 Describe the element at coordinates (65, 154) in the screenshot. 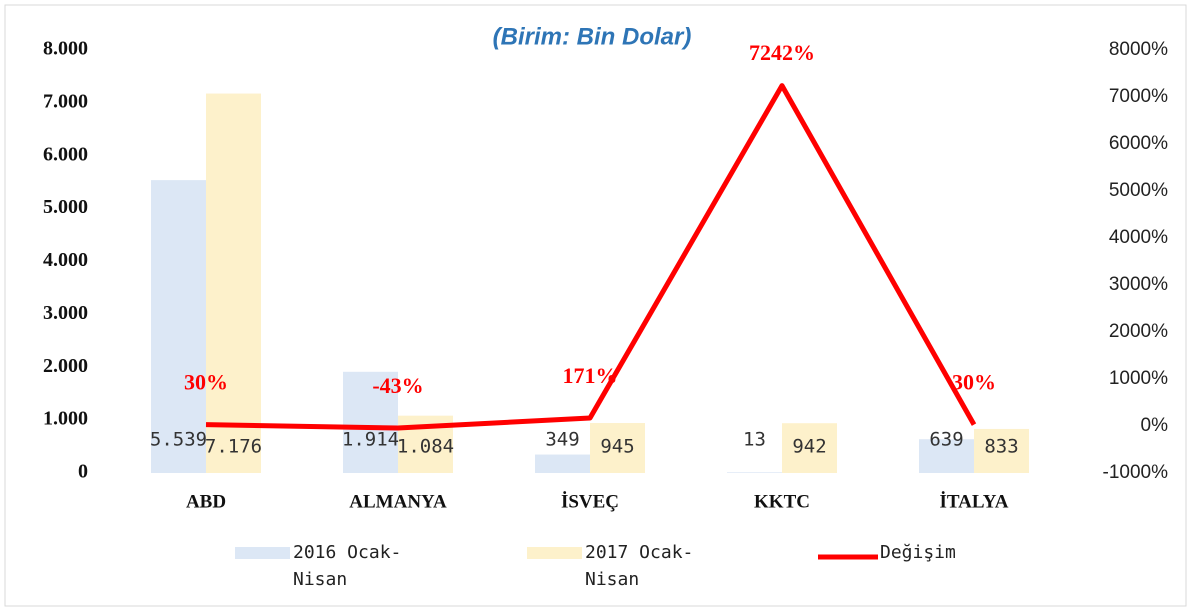

I see `y-tick-label: 6.000` at that location.